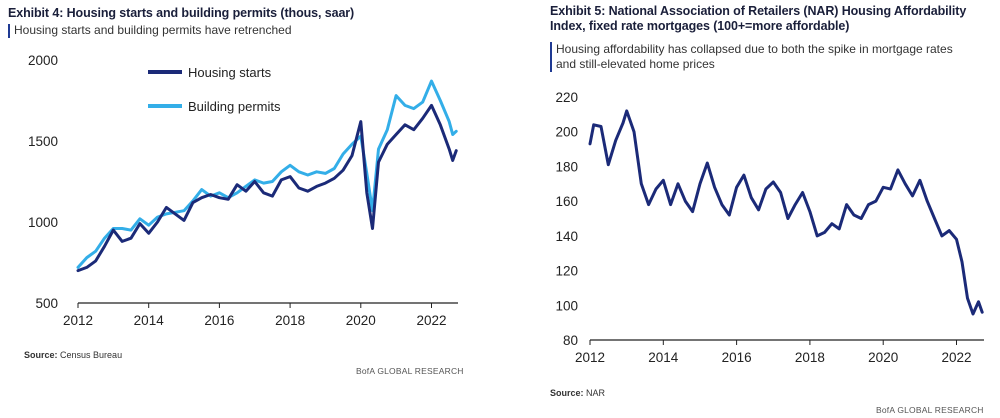  What do you see at coordinates (230, 72) in the screenshot?
I see `legend-label: Housing starts` at bounding box center [230, 72].